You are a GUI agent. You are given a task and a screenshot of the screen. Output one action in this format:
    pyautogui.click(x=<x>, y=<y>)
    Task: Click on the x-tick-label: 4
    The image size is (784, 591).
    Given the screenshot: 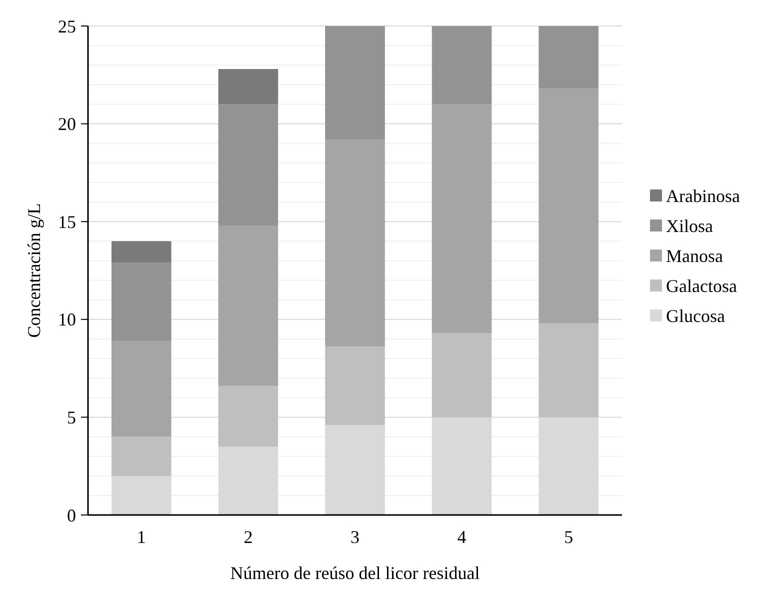 What is the action you would take?
    pyautogui.click(x=461, y=537)
    